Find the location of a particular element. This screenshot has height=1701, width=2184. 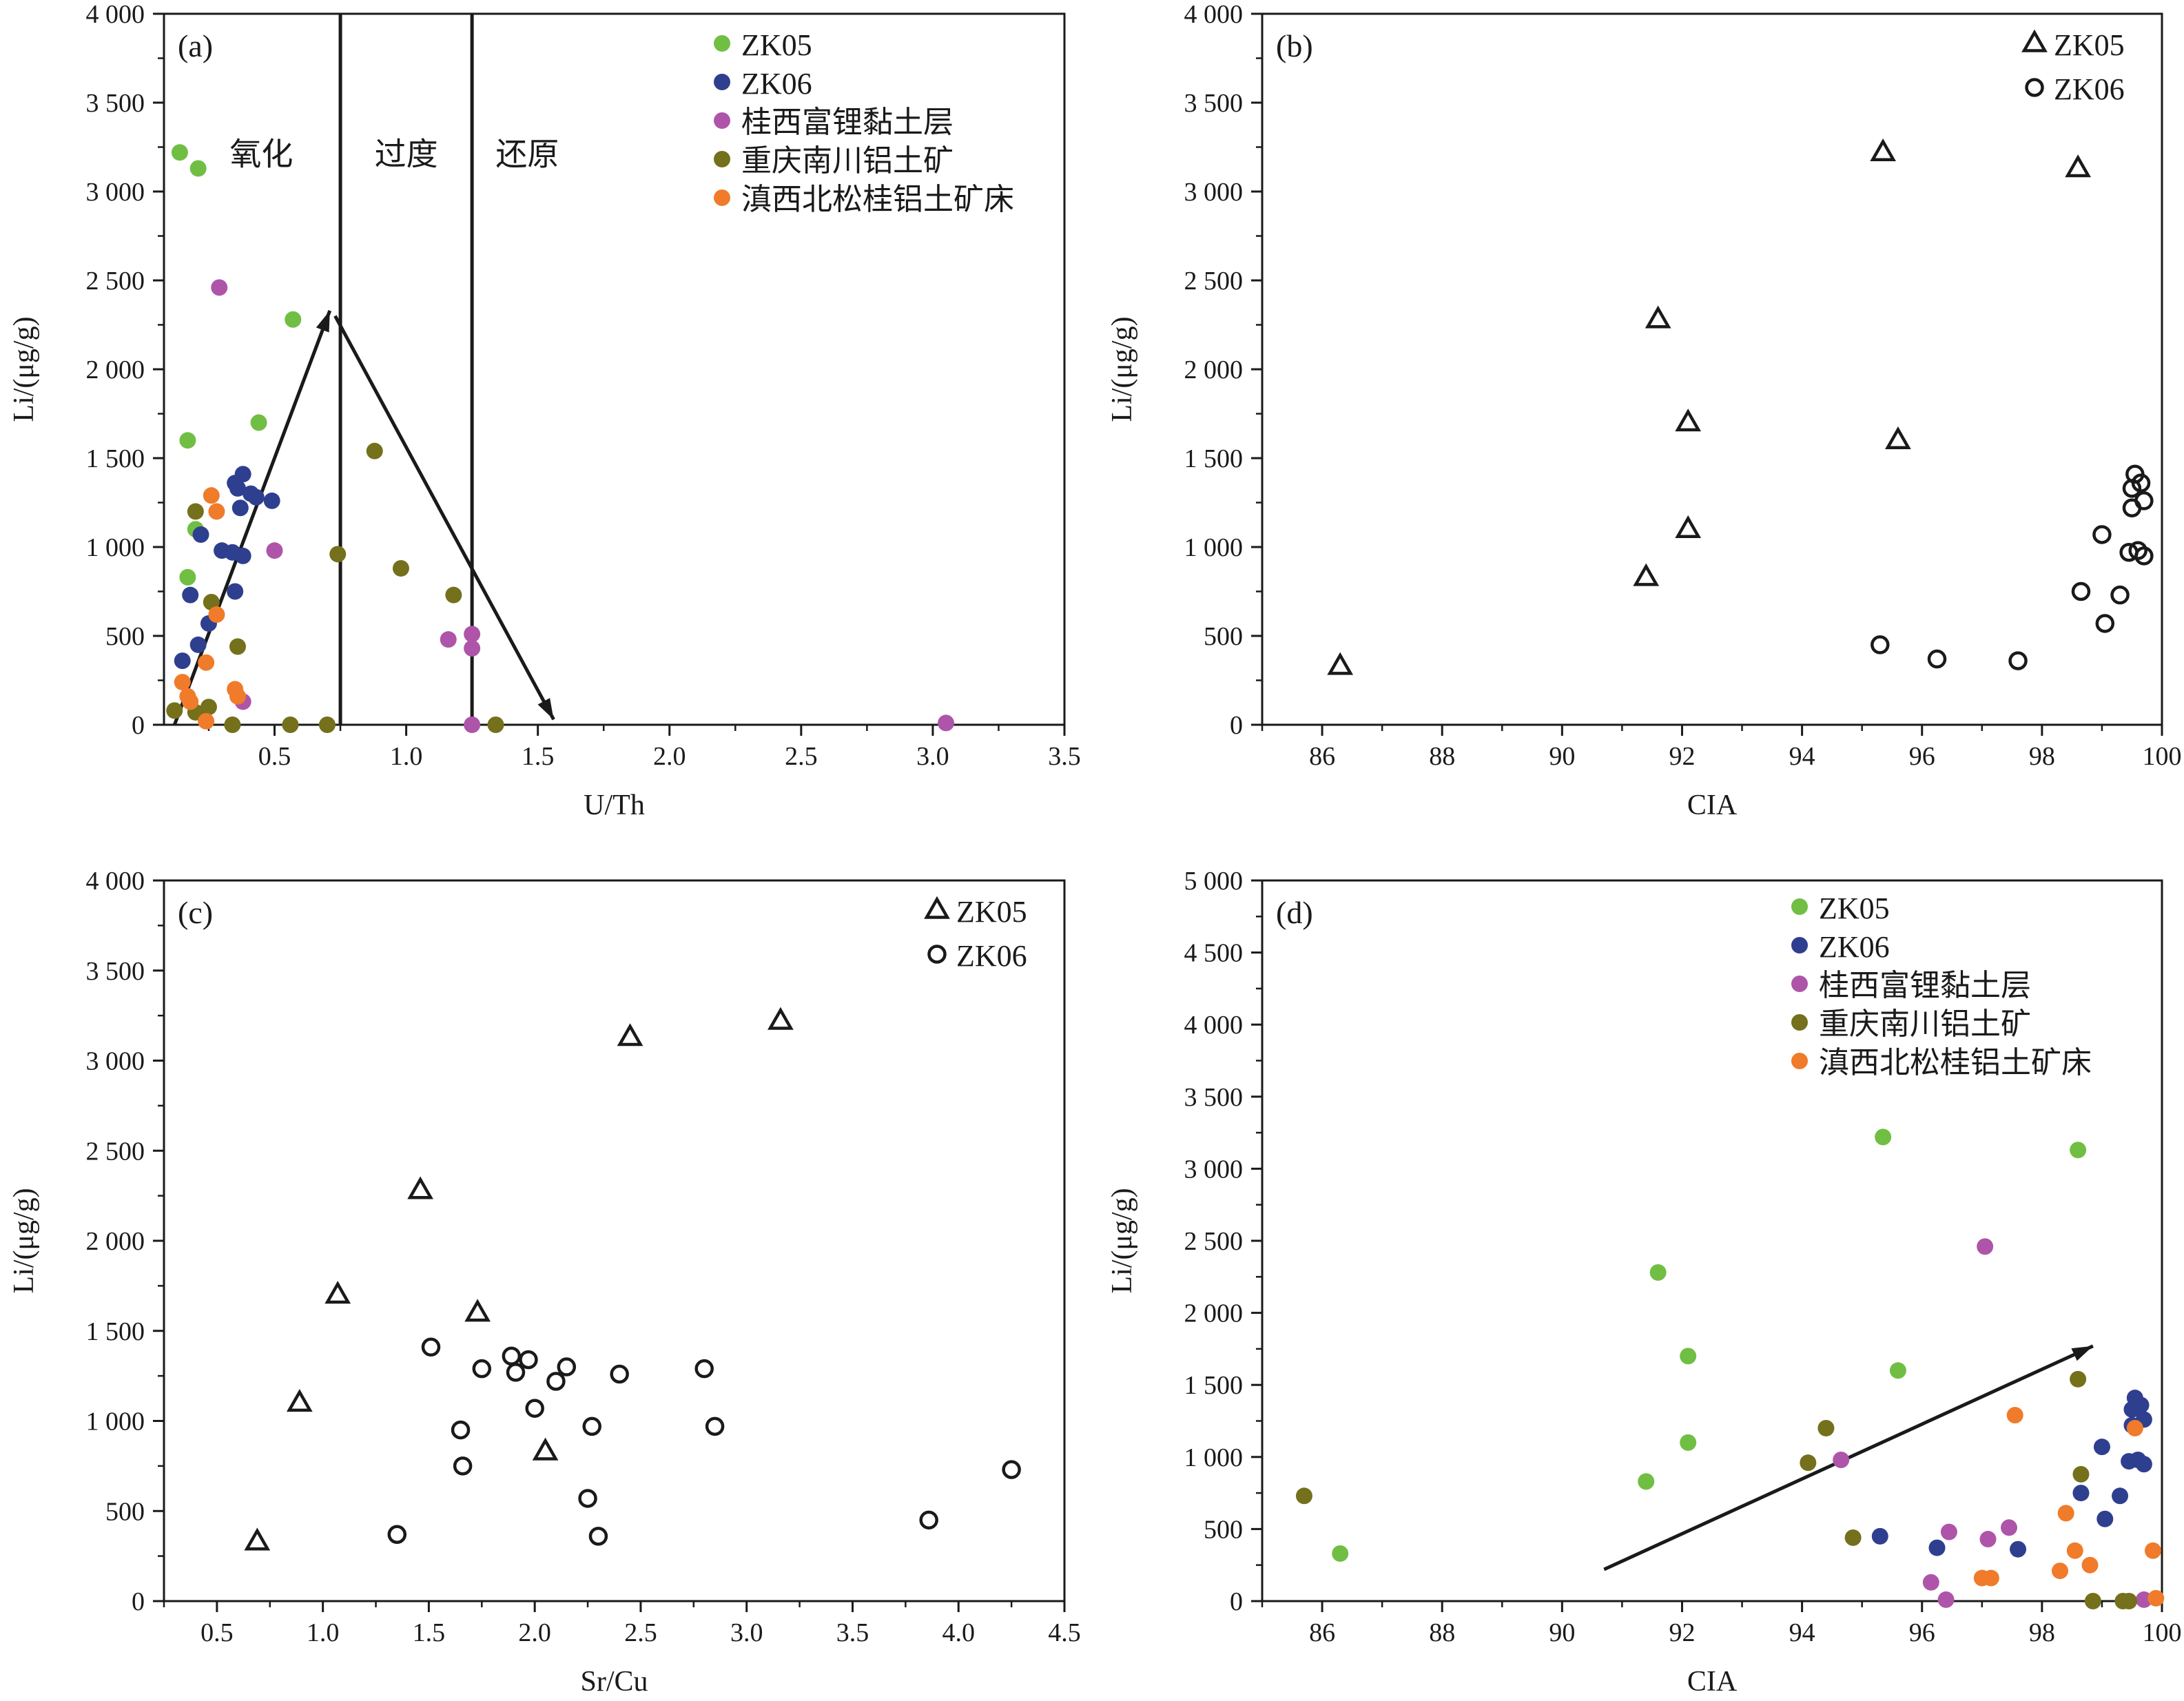

zone-label: 氧化 is located at coordinates (261, 154).